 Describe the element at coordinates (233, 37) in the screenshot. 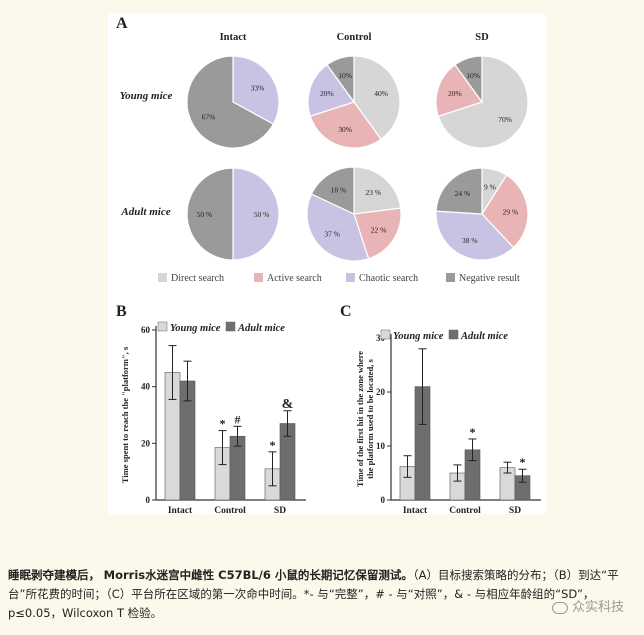

I see `pie-column-header: Intact` at that location.